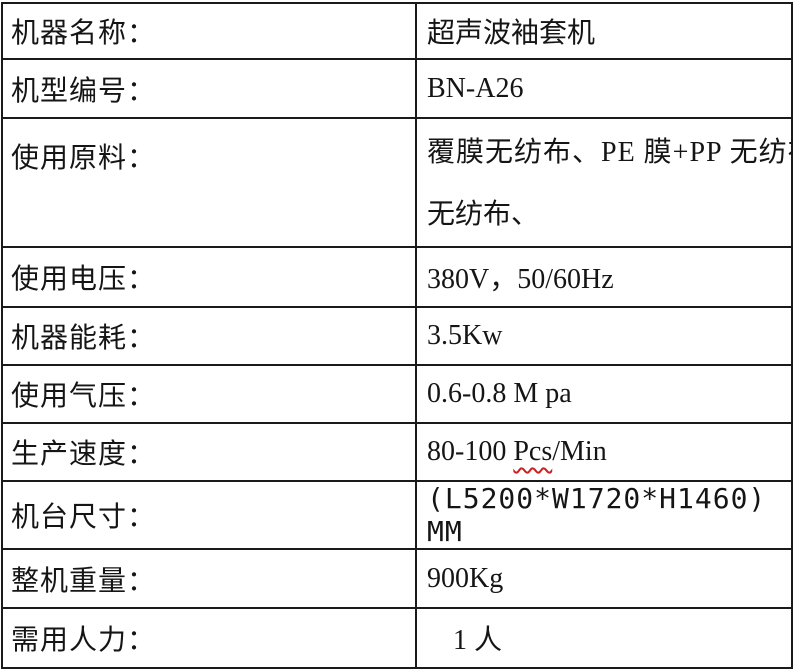  Describe the element at coordinates (604, 182) in the screenshot. I see `spec-value-raw-materials: 覆膜无纺布、PE 膜+PP 无纺布 无纺布、` at that location.